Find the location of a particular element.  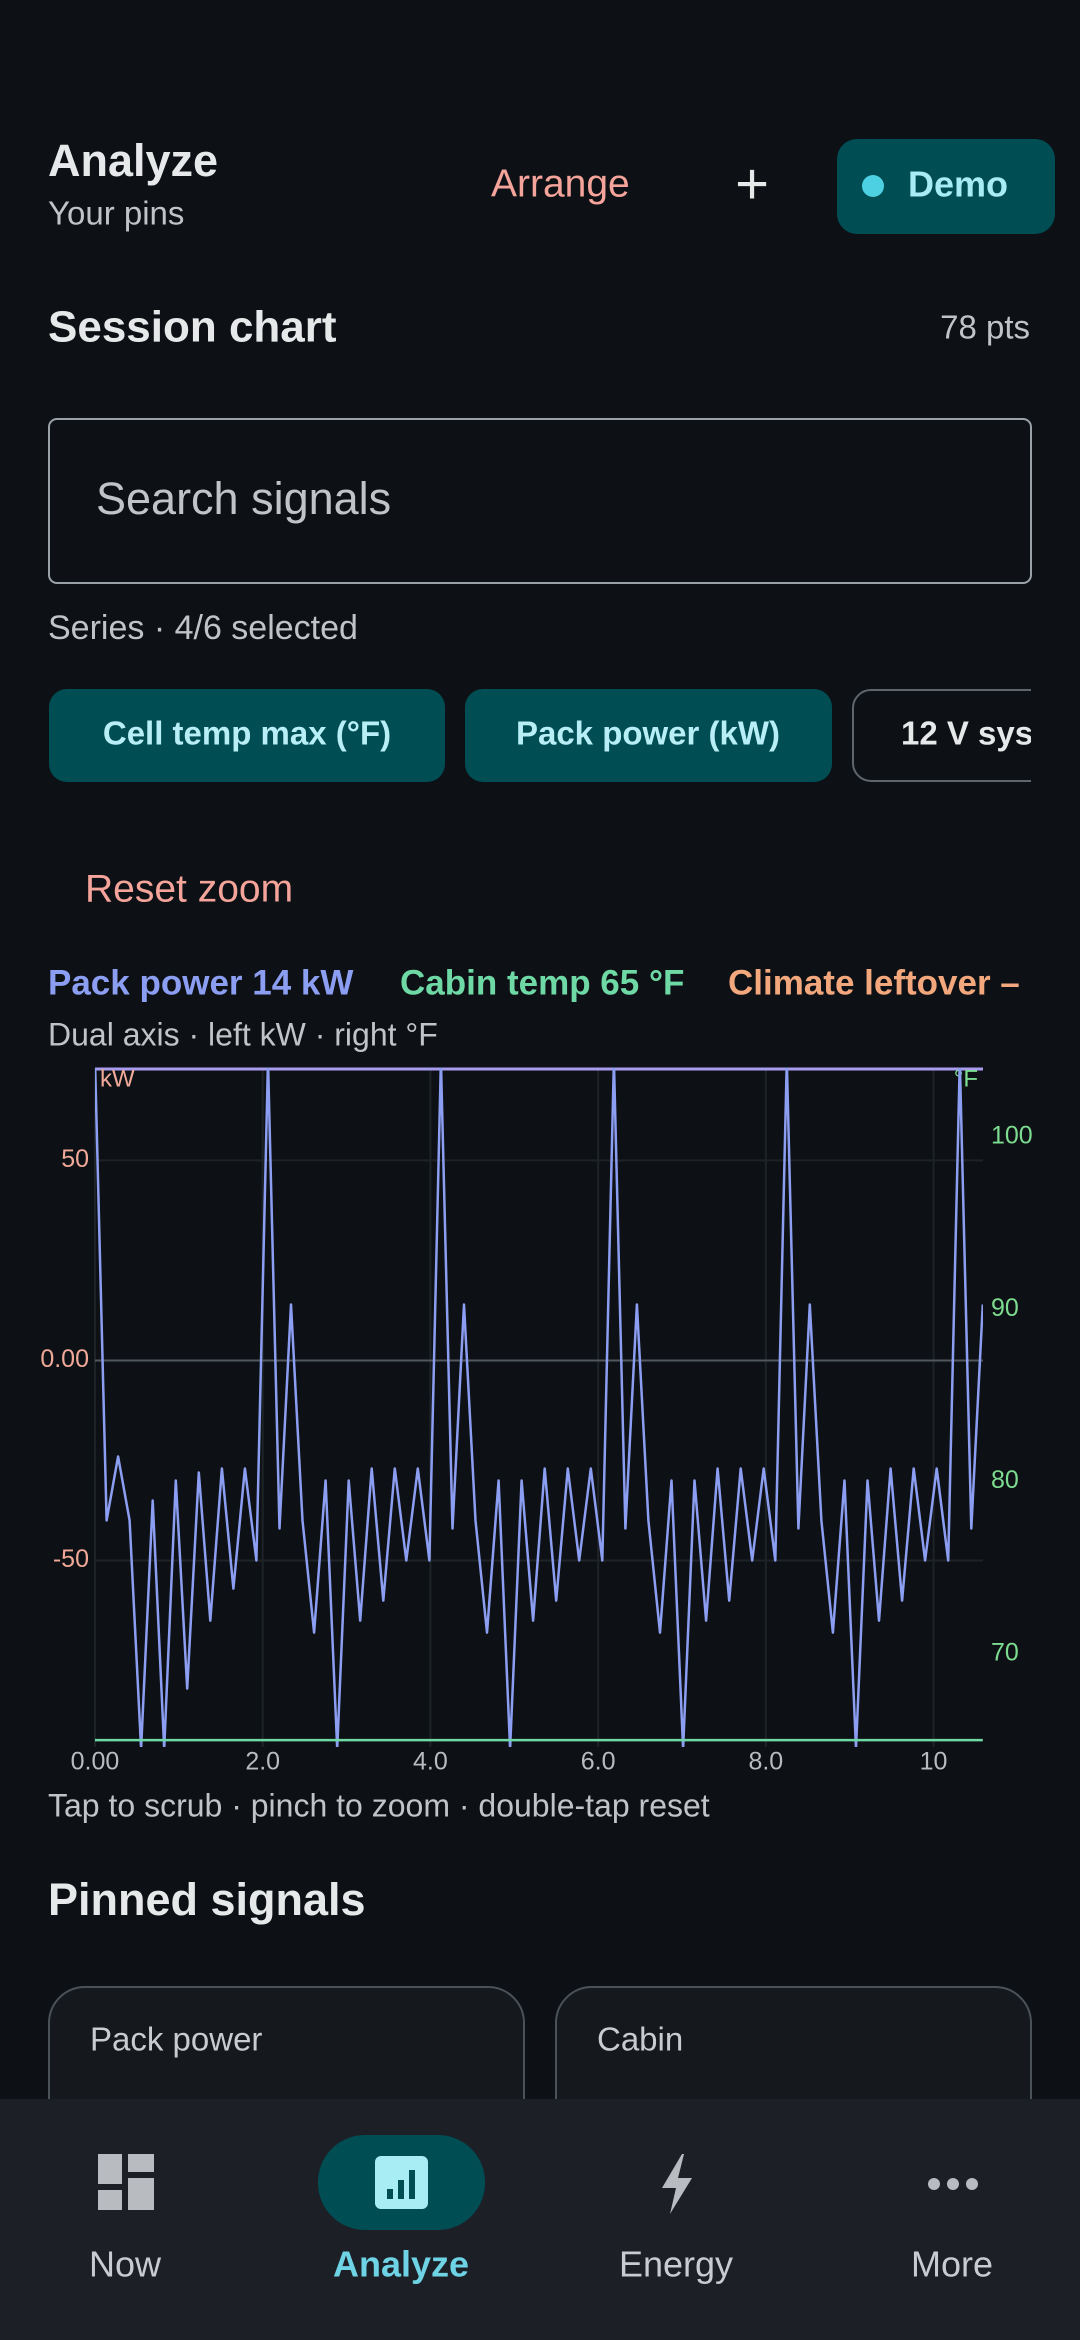

y2-tick-label: 90 is located at coordinates (1005, 1308).